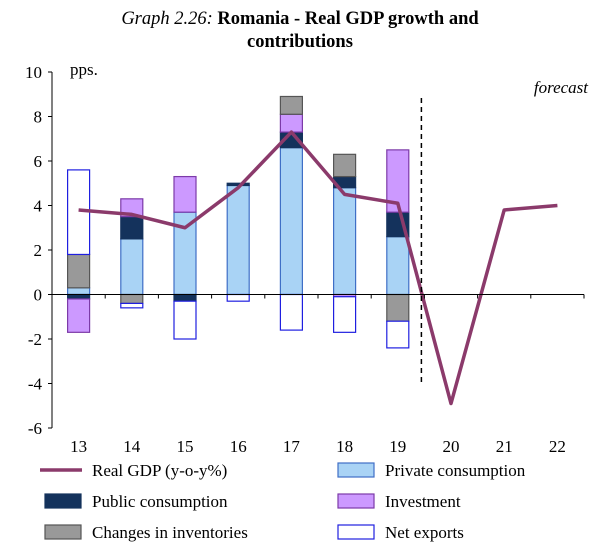 This screenshot has height=556, width=600. I want to click on x-tick-label: 20, so click(451, 446).